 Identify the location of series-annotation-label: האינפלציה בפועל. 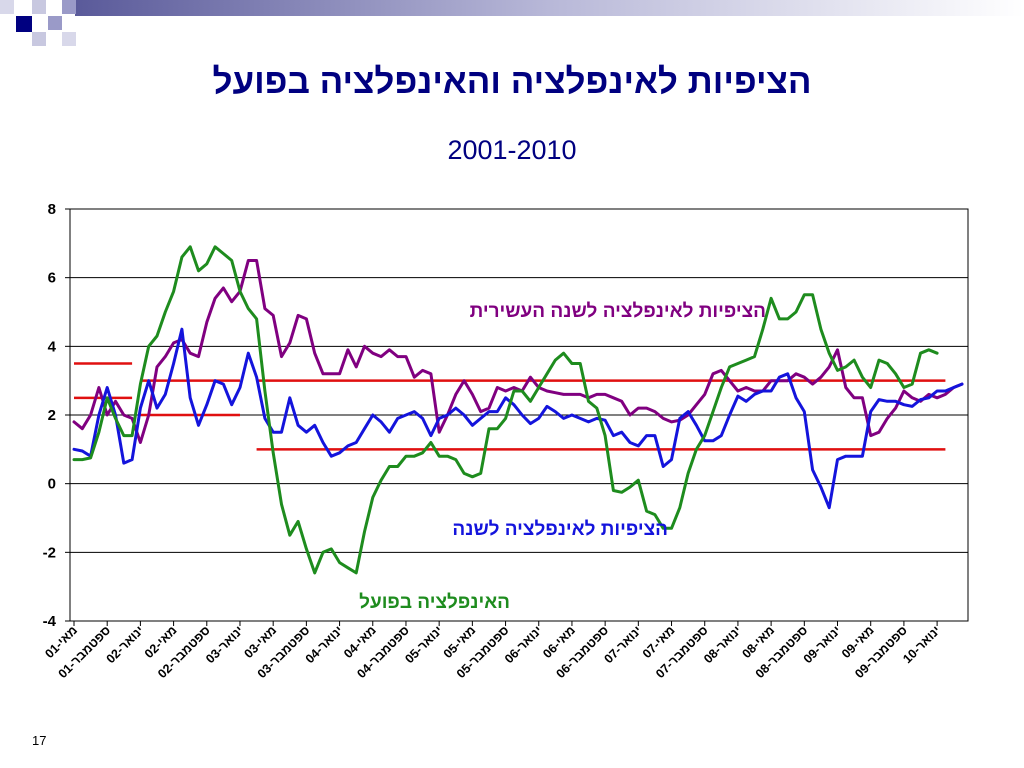
(434, 602).